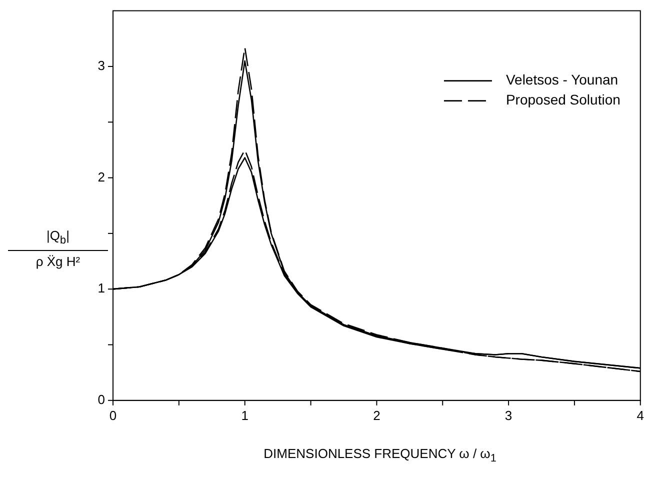 The width and height of the screenshot is (647, 477). What do you see at coordinates (640, 415) in the screenshot?
I see `x-tick-label: 4` at bounding box center [640, 415].